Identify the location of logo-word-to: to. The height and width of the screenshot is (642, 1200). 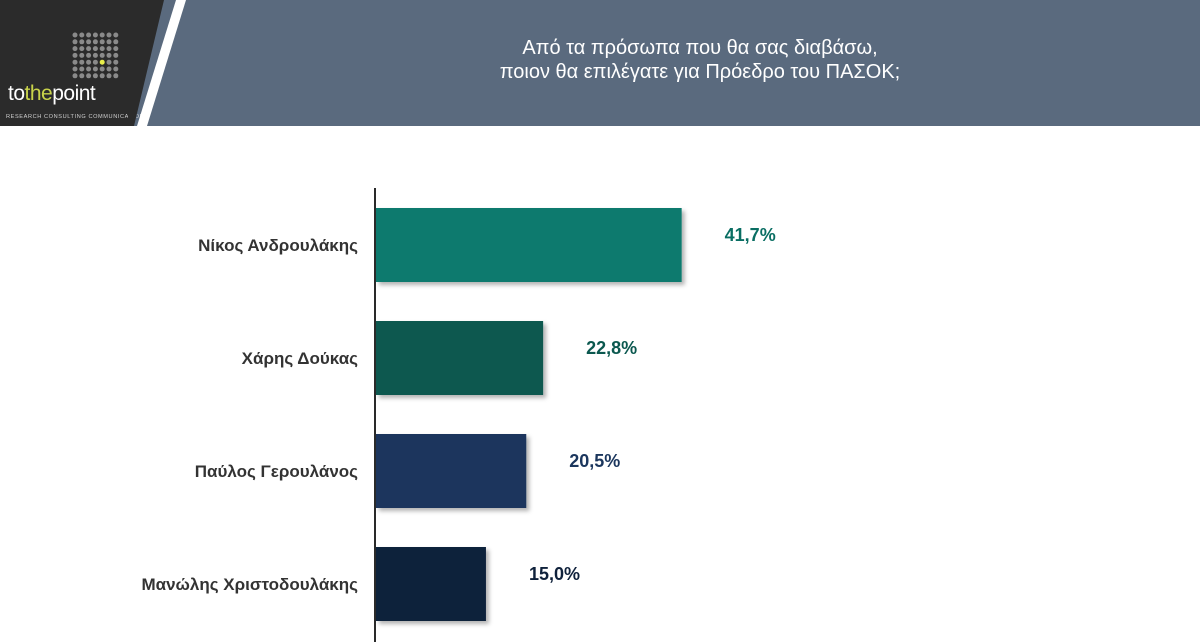
(16, 93).